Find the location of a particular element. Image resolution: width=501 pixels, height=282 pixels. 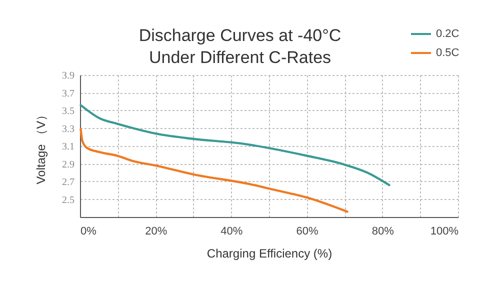

y-tick-label: 2.9 is located at coordinates (68, 164).